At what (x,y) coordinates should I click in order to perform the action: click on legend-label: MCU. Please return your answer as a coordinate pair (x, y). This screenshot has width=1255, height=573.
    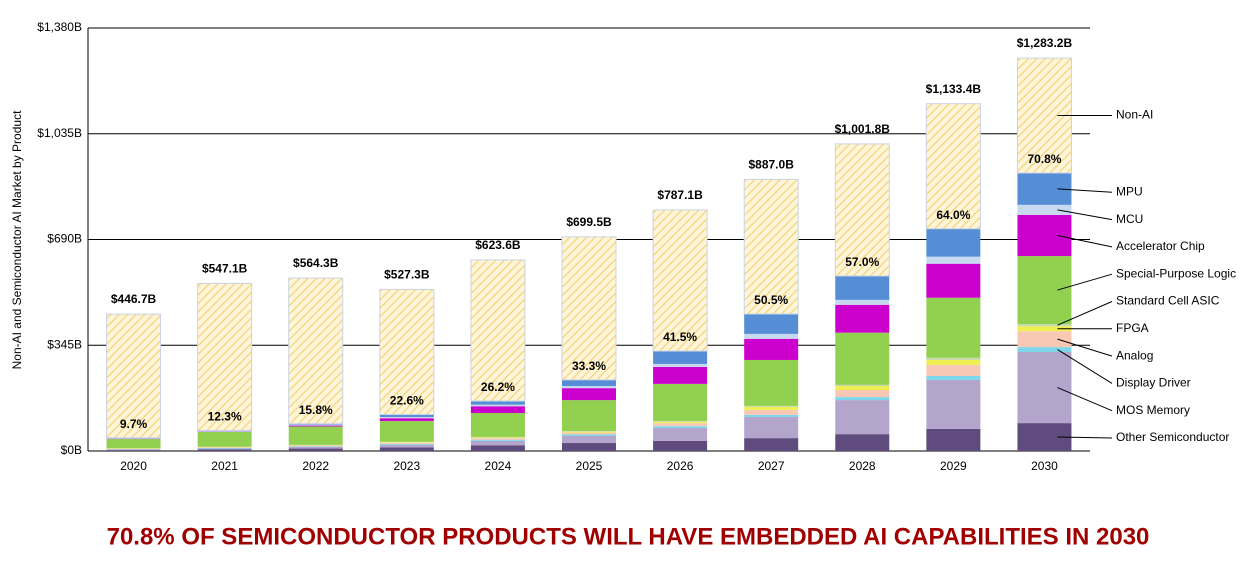
    Looking at the image, I should click on (1129, 219).